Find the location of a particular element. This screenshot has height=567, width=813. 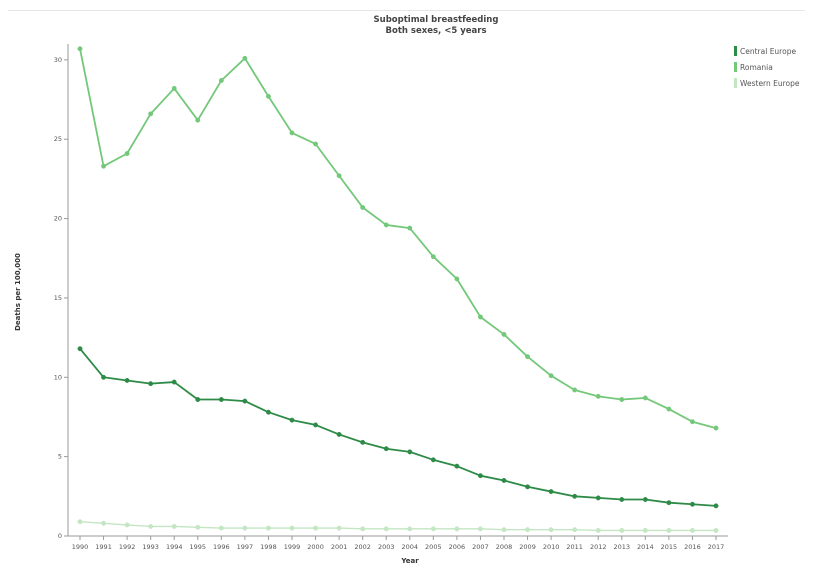

series-line-western-europe is located at coordinates (397, 526).